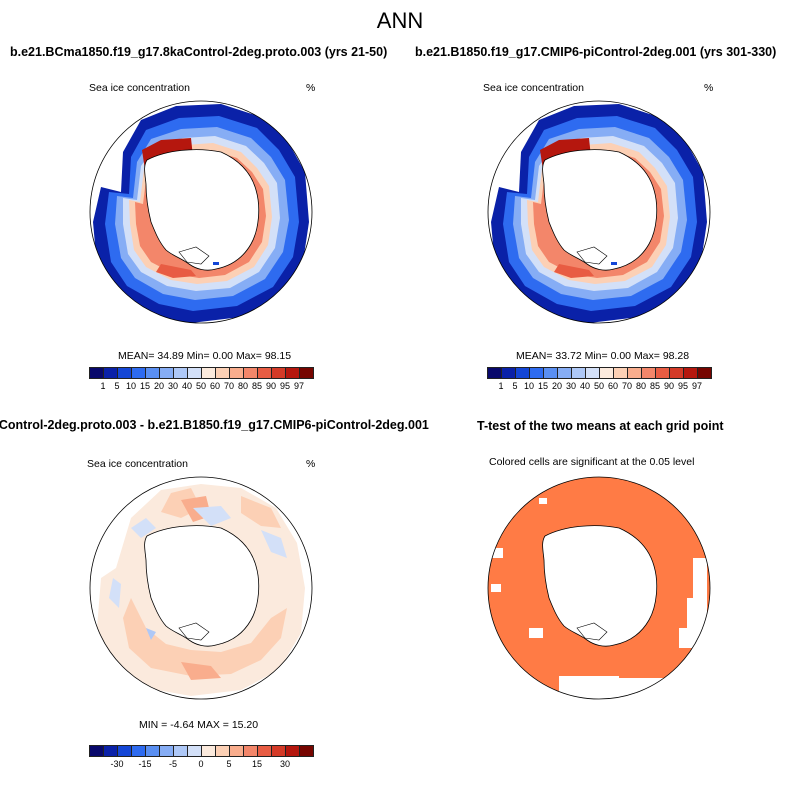 Image resolution: width=800 pixels, height=800 pixels. What do you see at coordinates (145, 764) in the screenshot?
I see `colorbar-tick-label: -15` at bounding box center [145, 764].